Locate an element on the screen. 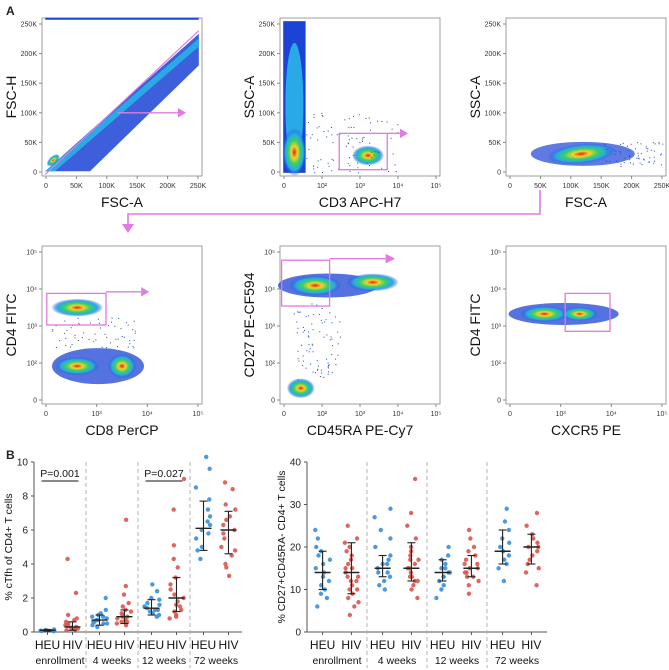 This screenshot has width=669, height=670. y-axis-label: FSC-H is located at coordinates (11, 97).